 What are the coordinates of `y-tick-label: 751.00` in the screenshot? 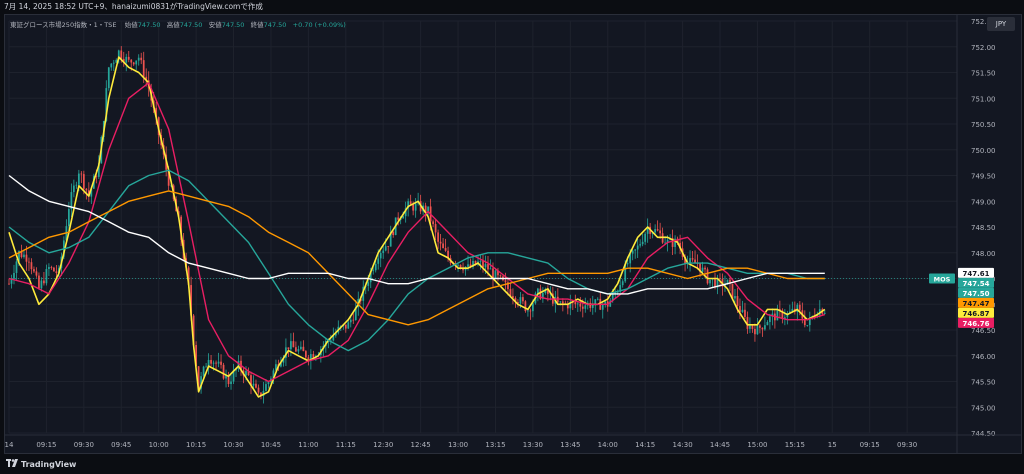 It's located at (983, 99).